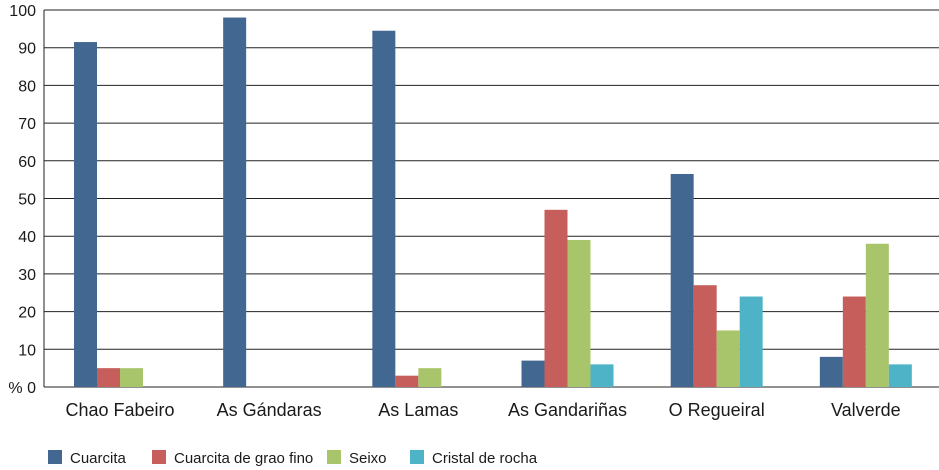 This screenshot has width=939, height=470. I want to click on x-category-label: As Gandariñas, so click(567, 410).